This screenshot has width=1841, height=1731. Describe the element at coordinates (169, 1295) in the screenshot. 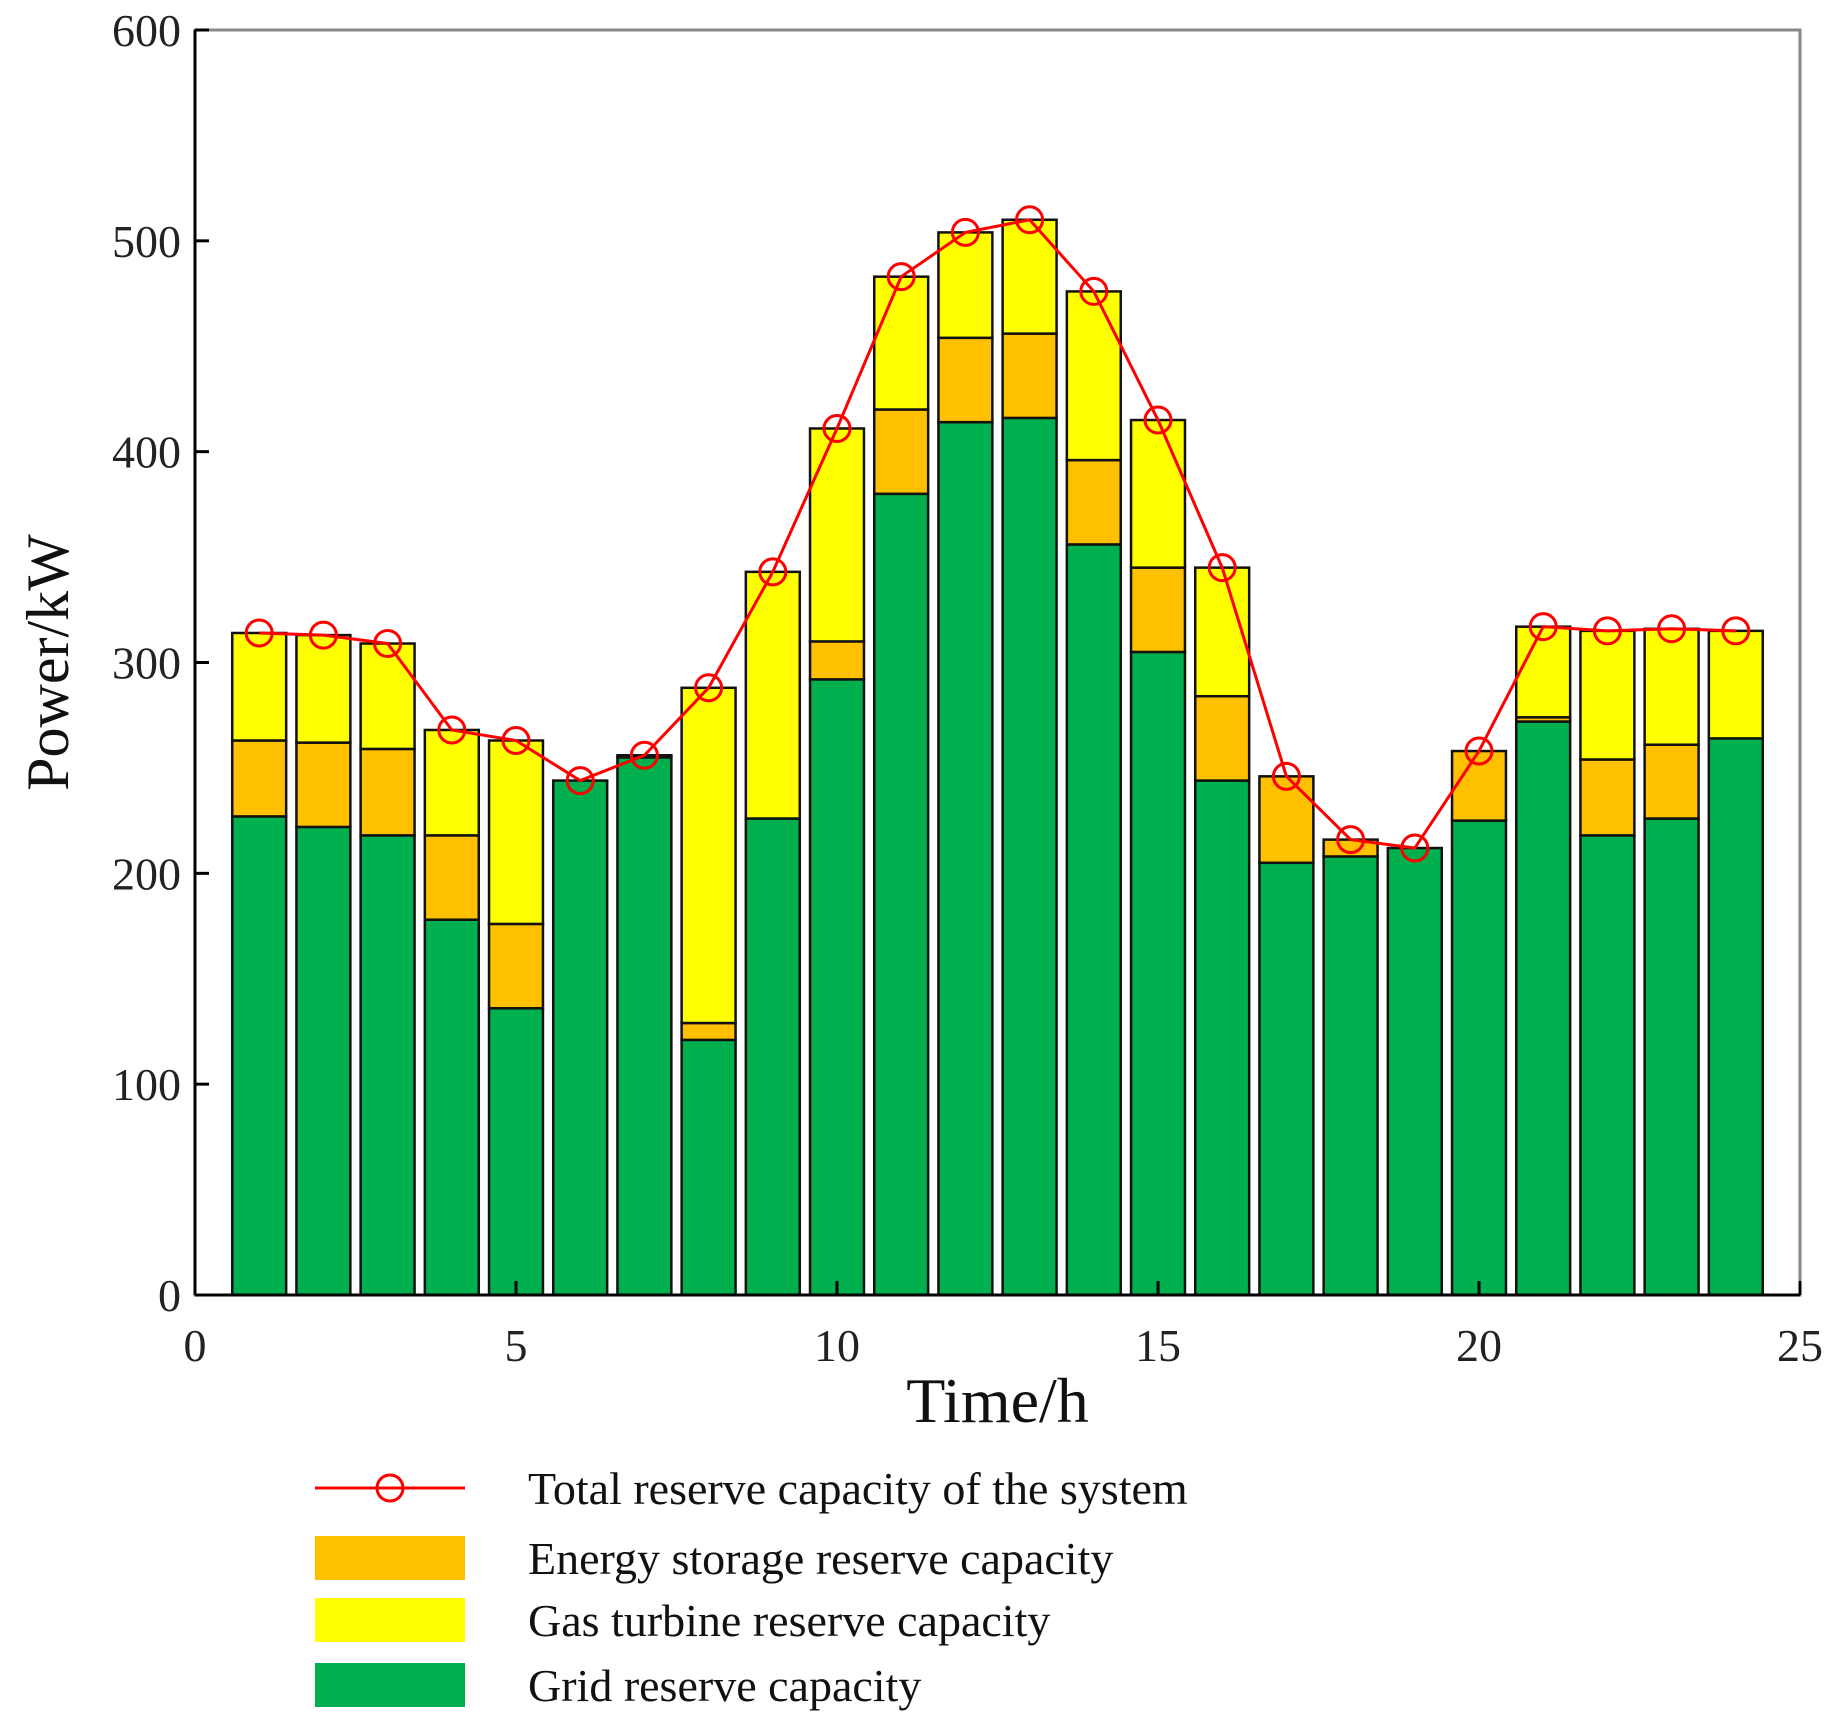

I see `y-tick-label: 0` at that location.